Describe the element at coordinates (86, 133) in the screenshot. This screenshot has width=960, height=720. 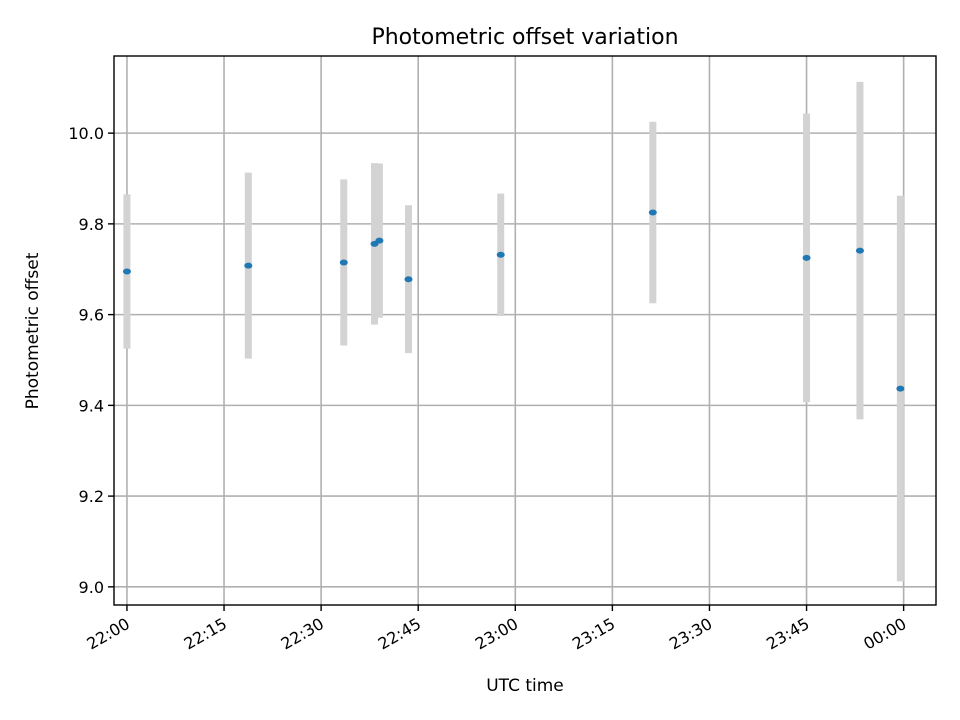
I see `y-tick-label: 10.0` at that location.